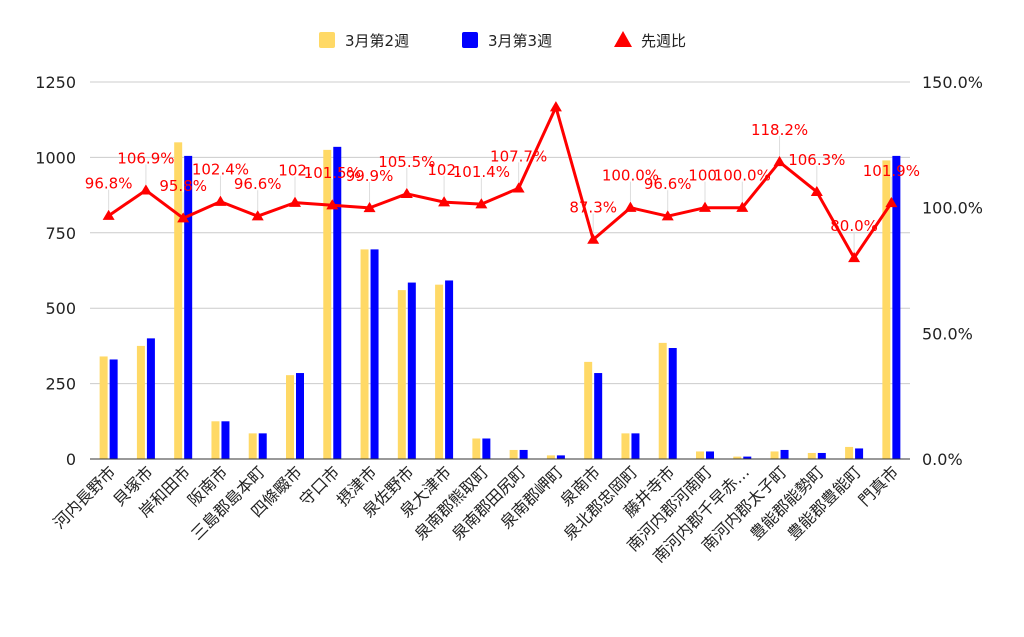 The width and height of the screenshot is (1024, 637). What do you see at coordinates (71, 459) in the screenshot?
I see `y-left-tick-label: 0` at bounding box center [71, 459].